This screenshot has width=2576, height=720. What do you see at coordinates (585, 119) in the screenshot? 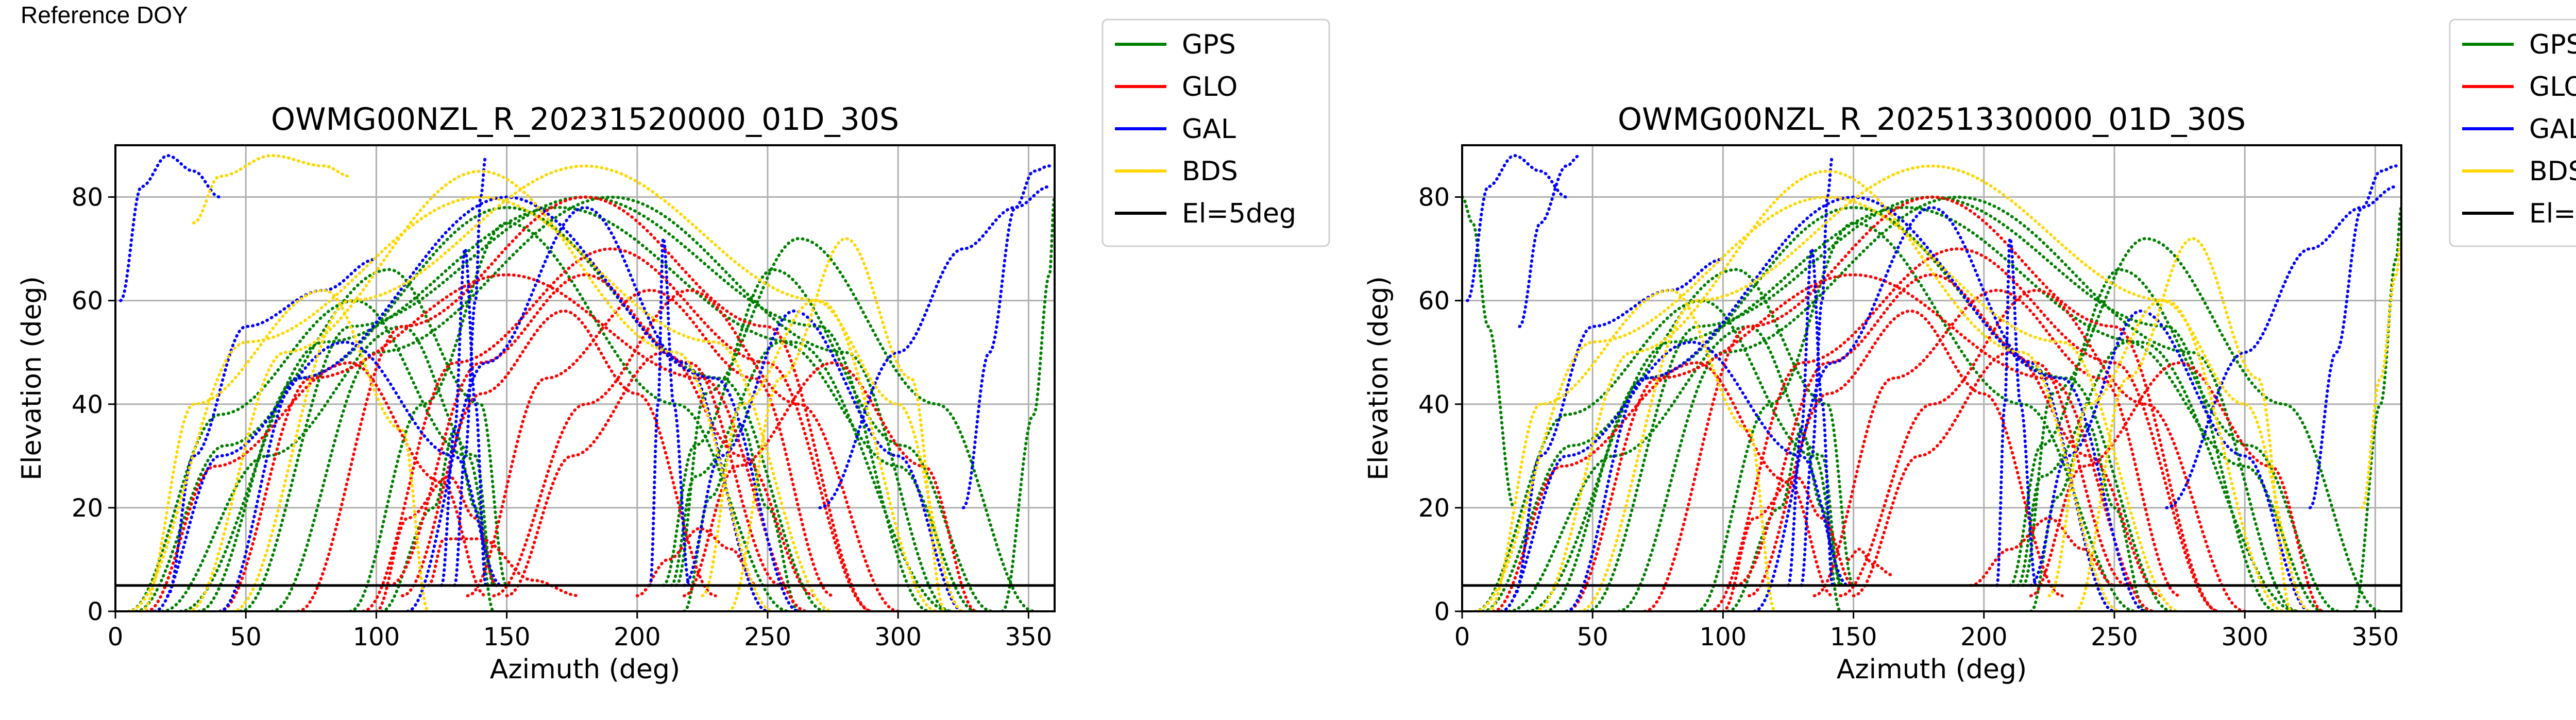
I see `chart-title: OWMG00NZL_R_20231520000_01D_30S` at bounding box center [585, 119].